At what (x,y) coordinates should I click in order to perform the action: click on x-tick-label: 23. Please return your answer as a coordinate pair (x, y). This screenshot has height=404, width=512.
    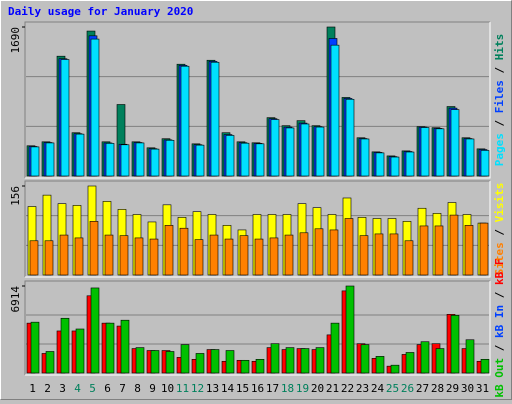
    Looking at the image, I should click on (362, 388).